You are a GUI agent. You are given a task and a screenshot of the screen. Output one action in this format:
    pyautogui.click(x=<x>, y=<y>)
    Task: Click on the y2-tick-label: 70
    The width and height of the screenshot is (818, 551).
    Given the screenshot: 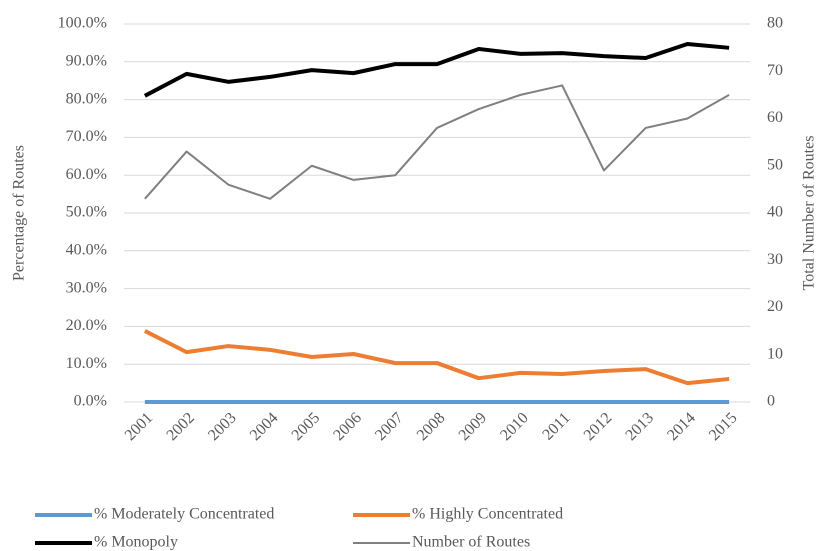 What is the action you would take?
    pyautogui.click(x=775, y=70)
    